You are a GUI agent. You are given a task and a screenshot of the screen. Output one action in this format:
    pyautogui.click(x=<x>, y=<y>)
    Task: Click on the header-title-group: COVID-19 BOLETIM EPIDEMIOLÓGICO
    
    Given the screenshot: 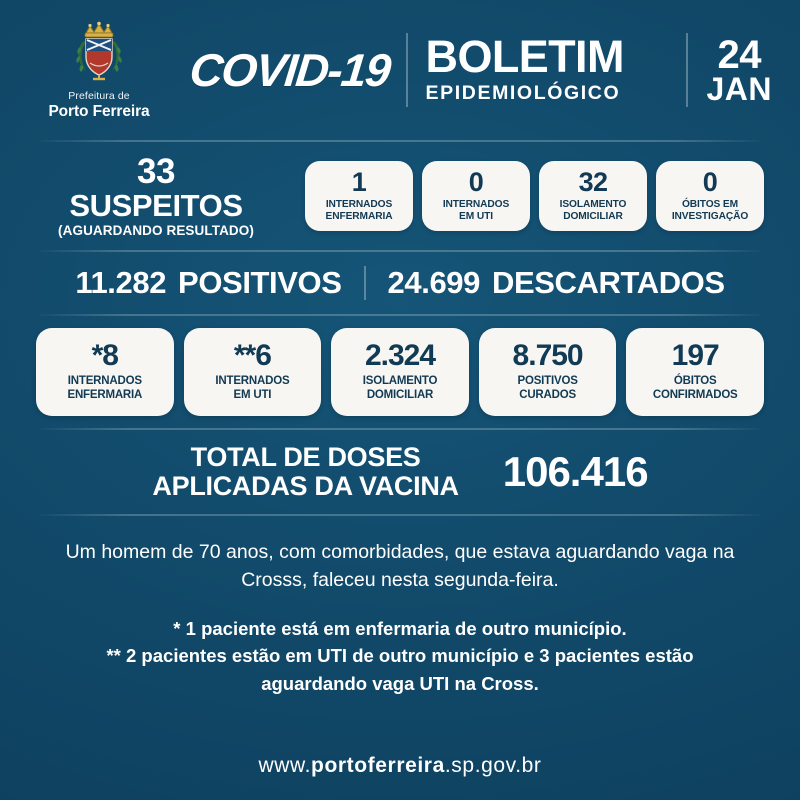 What is the action you would take?
    pyautogui.click(x=409, y=70)
    